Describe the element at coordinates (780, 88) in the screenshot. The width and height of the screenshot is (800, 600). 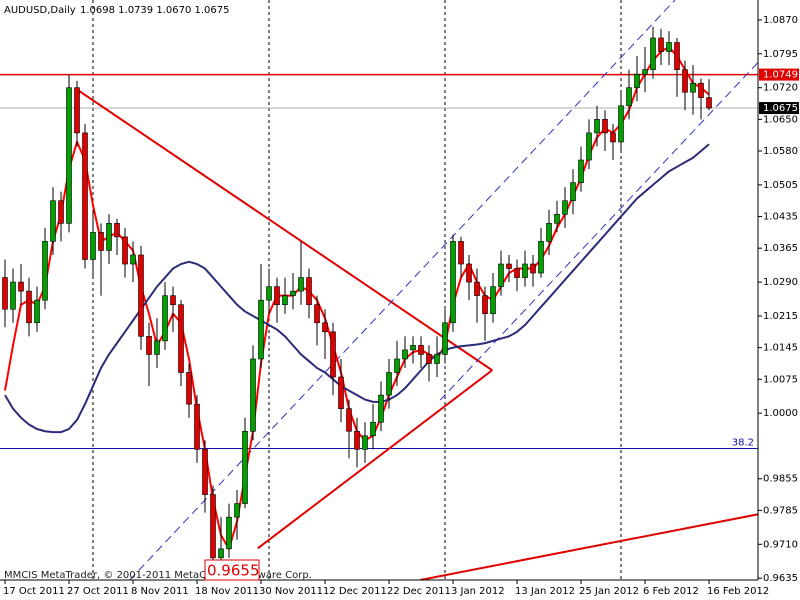
I see `y-tick-label: 1.0720` at that location.